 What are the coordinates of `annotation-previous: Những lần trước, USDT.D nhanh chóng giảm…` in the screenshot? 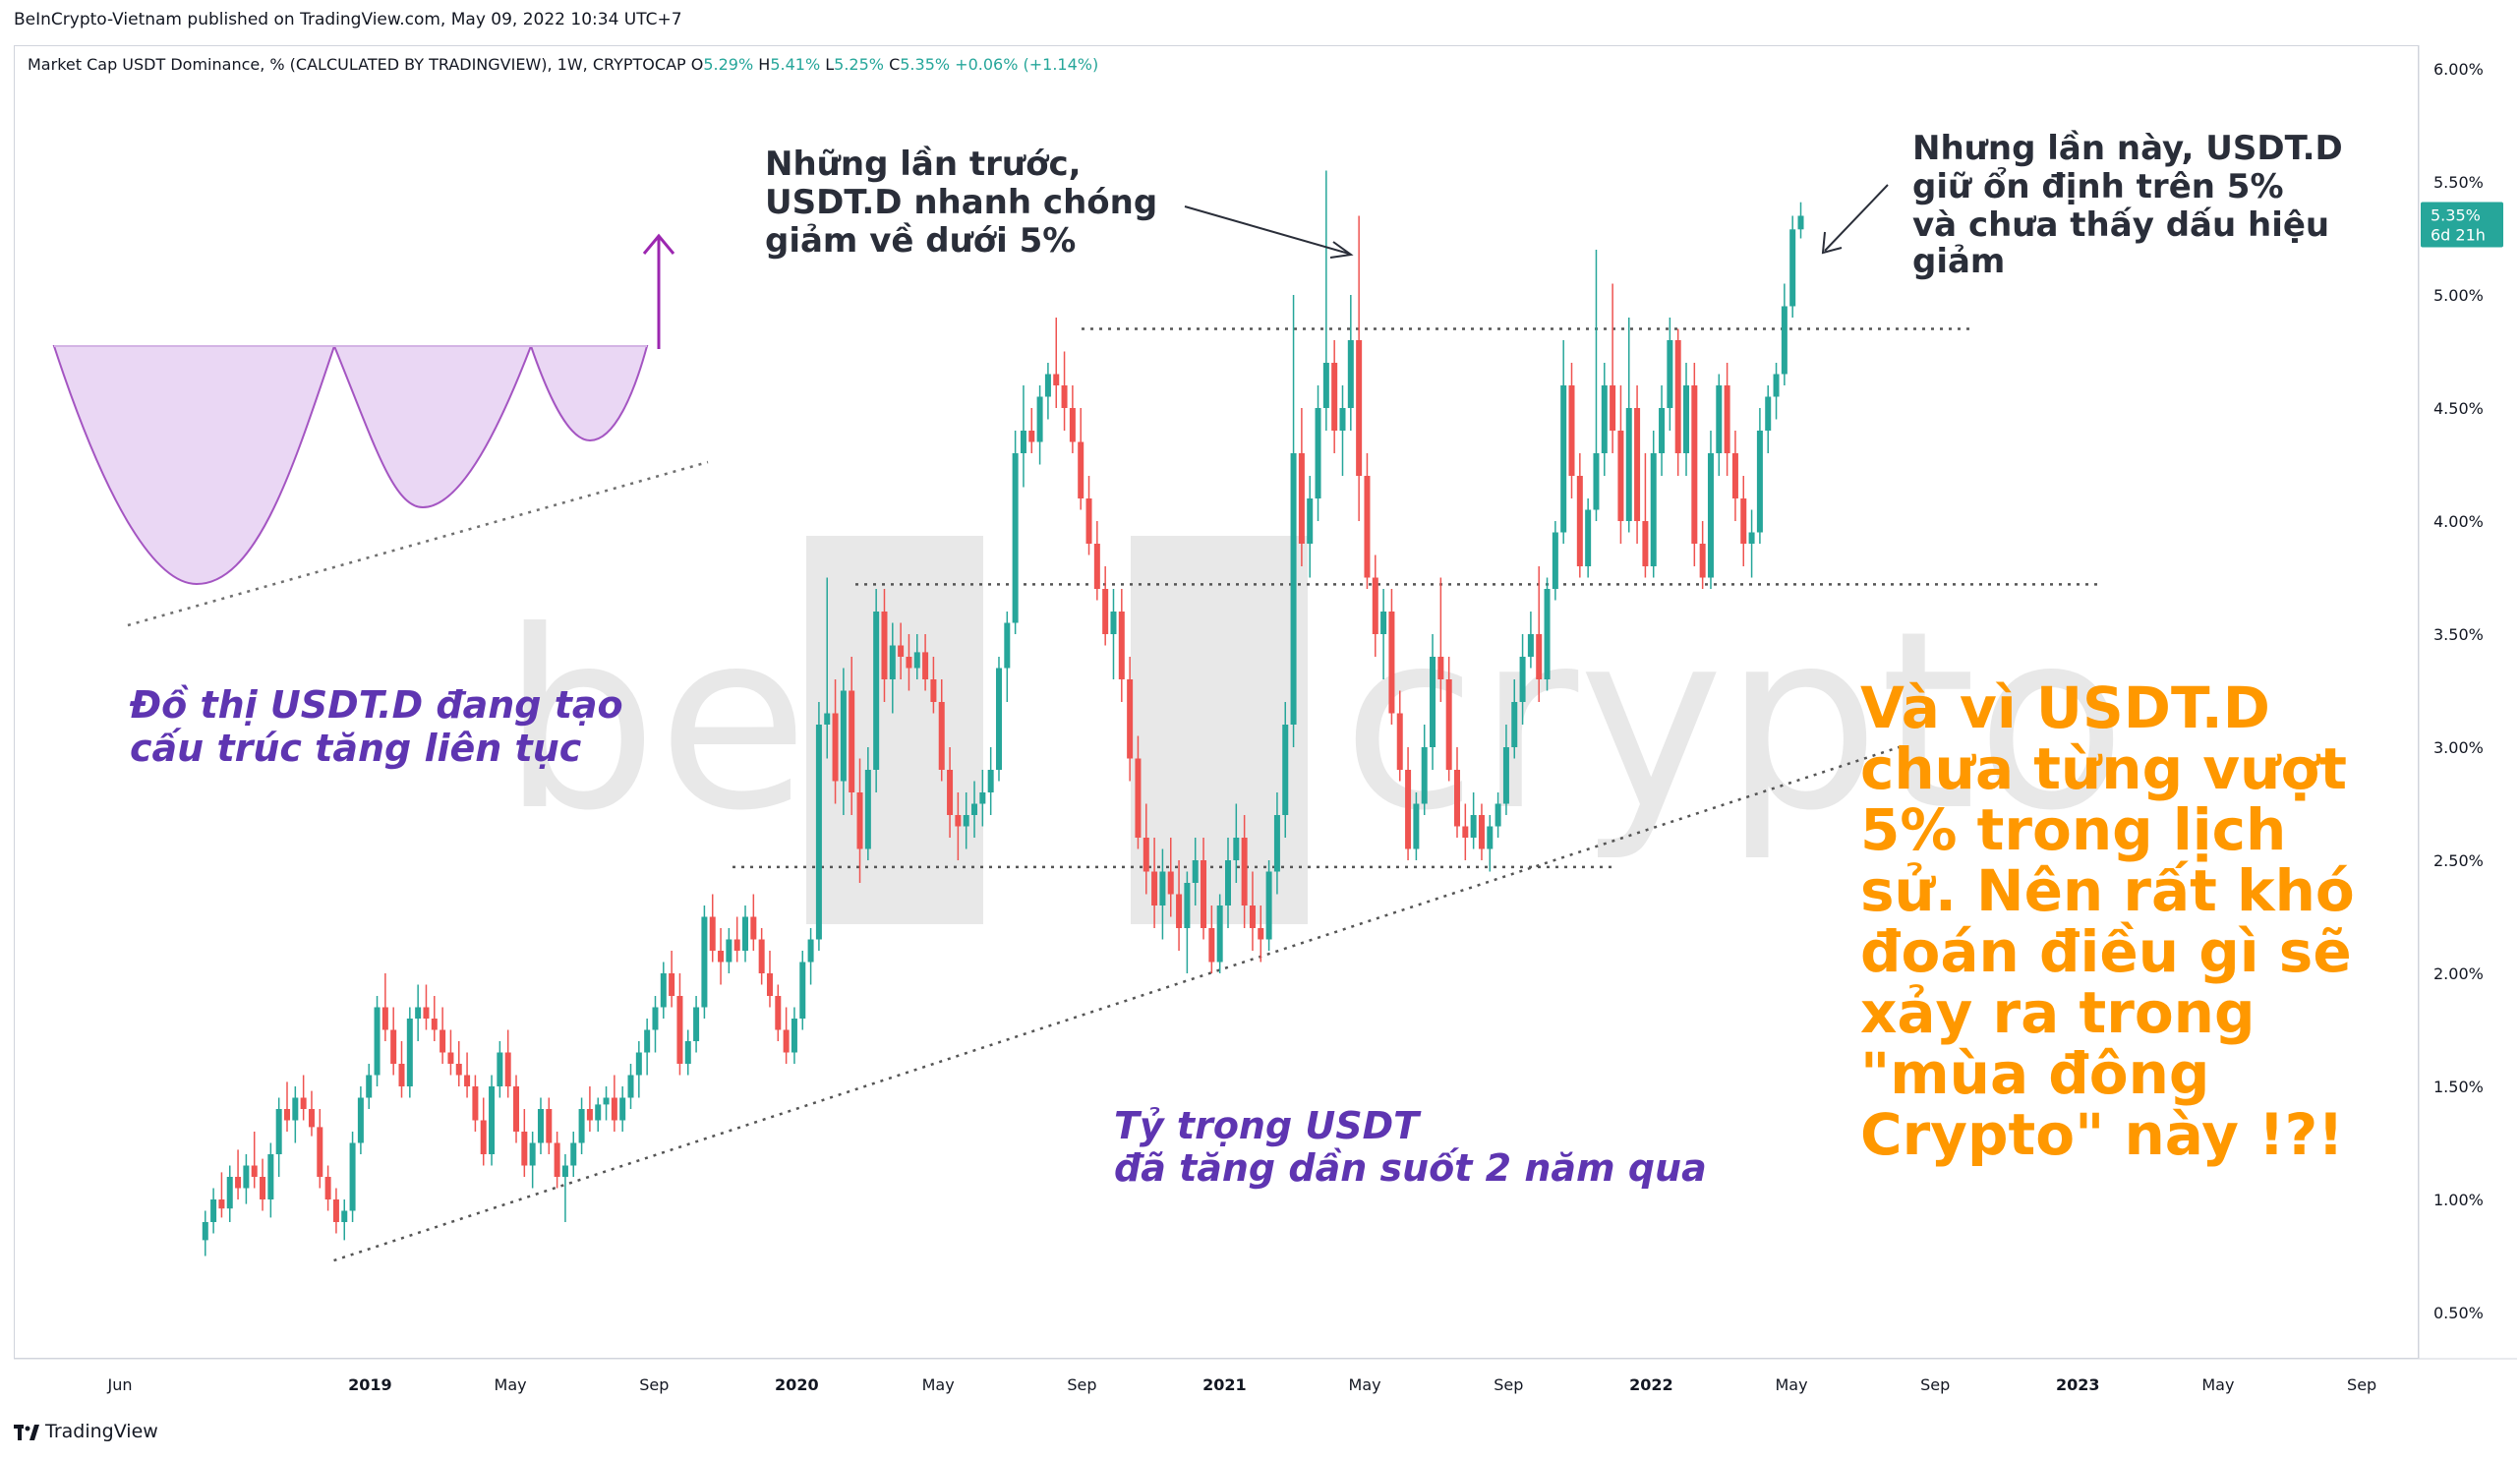 It's located at (961, 203).